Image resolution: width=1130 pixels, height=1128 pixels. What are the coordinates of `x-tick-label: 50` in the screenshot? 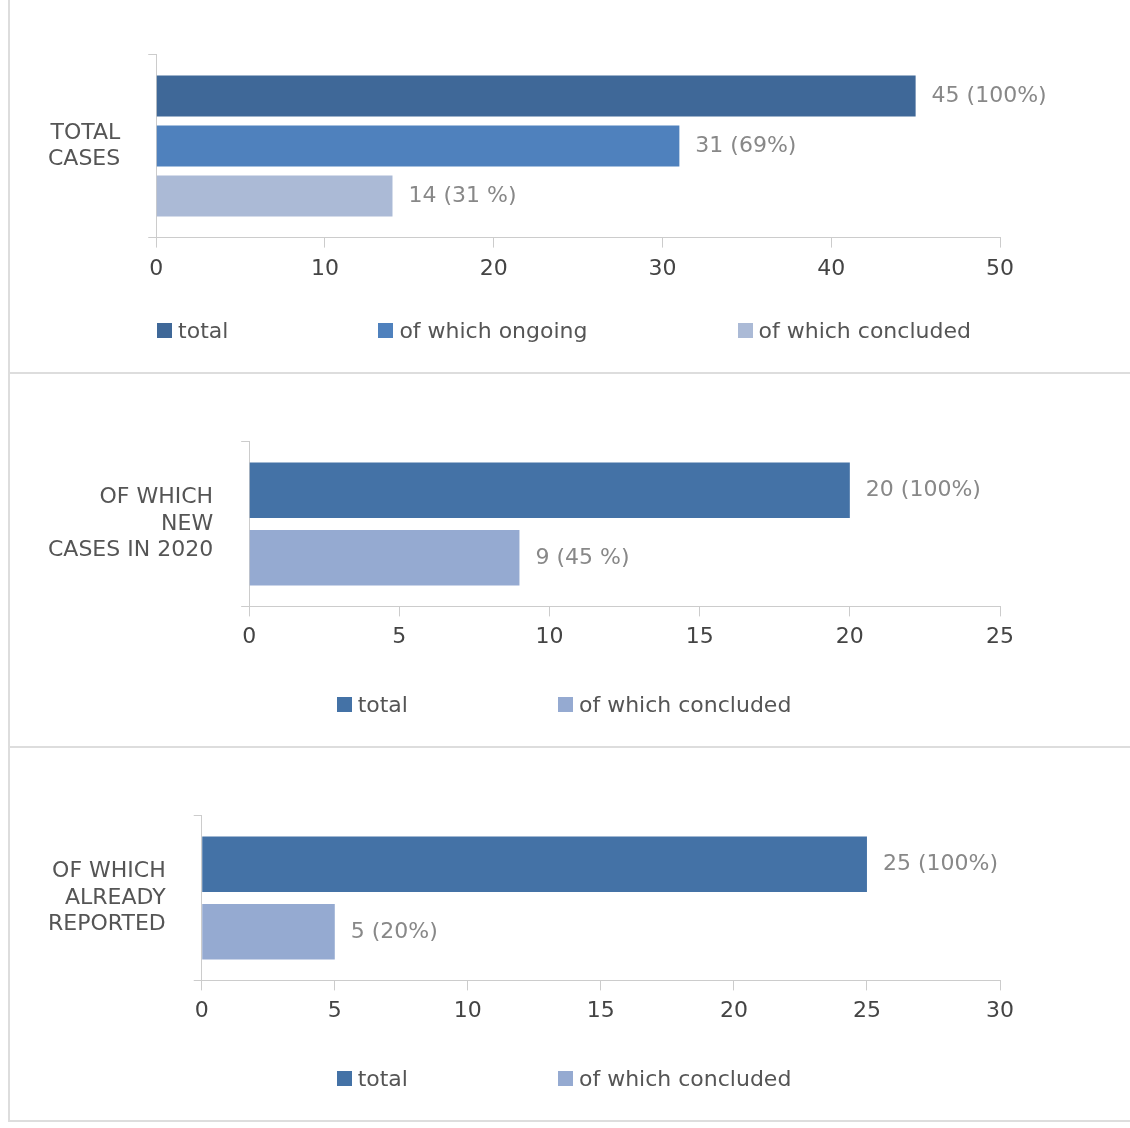 It's located at (1000, 267).